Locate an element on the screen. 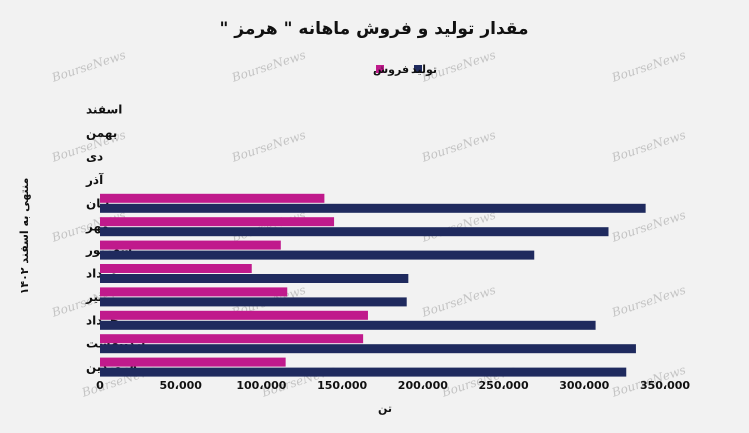 This screenshot has width=749, height=433. category-label: آذر is located at coordinates (94, 179).